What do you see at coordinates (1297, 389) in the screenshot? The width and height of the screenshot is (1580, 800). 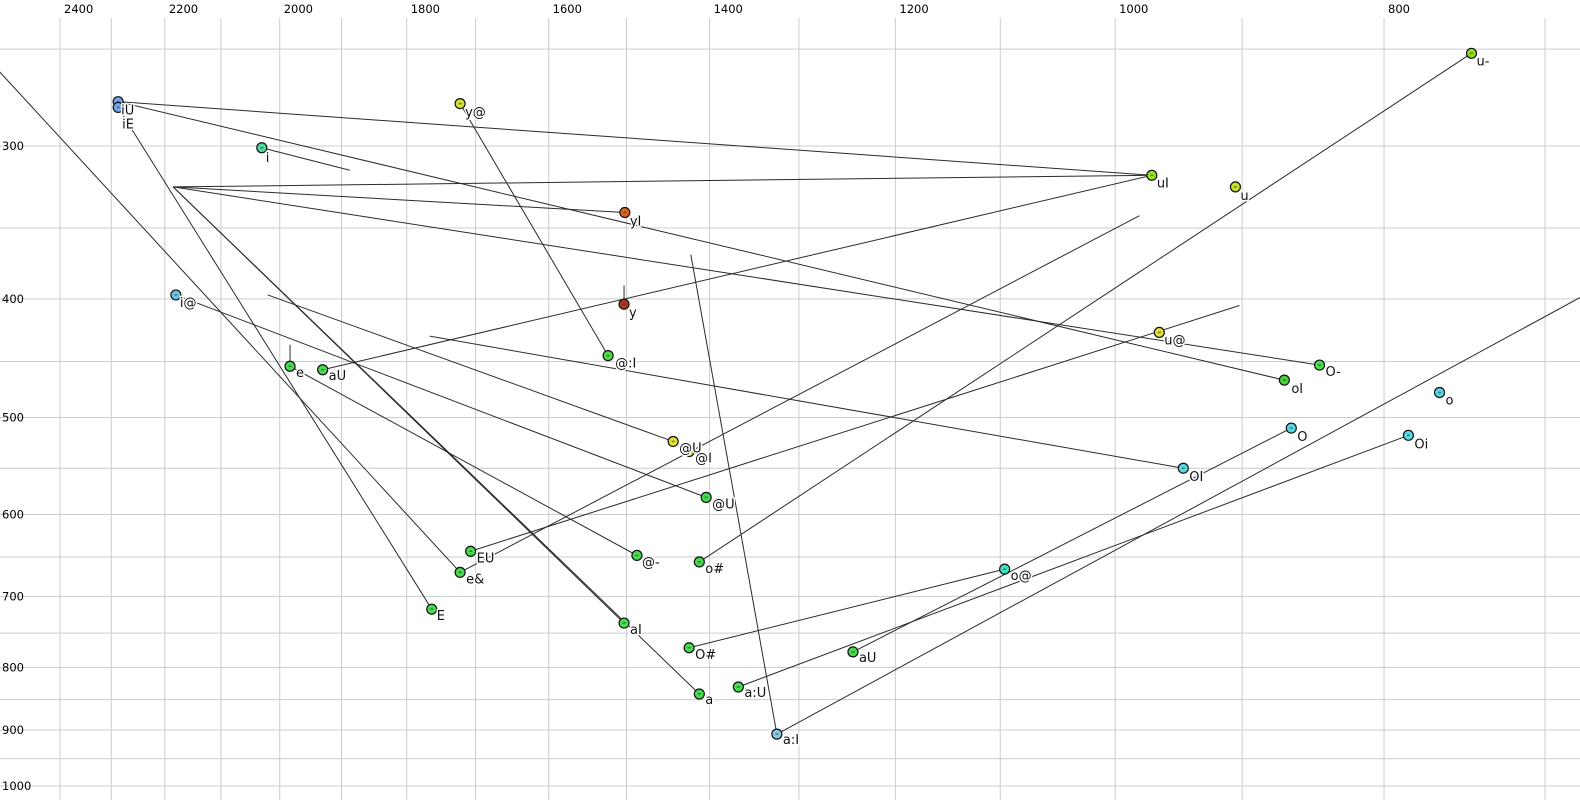 I see `point-label-oI: oI` at bounding box center [1297, 389].